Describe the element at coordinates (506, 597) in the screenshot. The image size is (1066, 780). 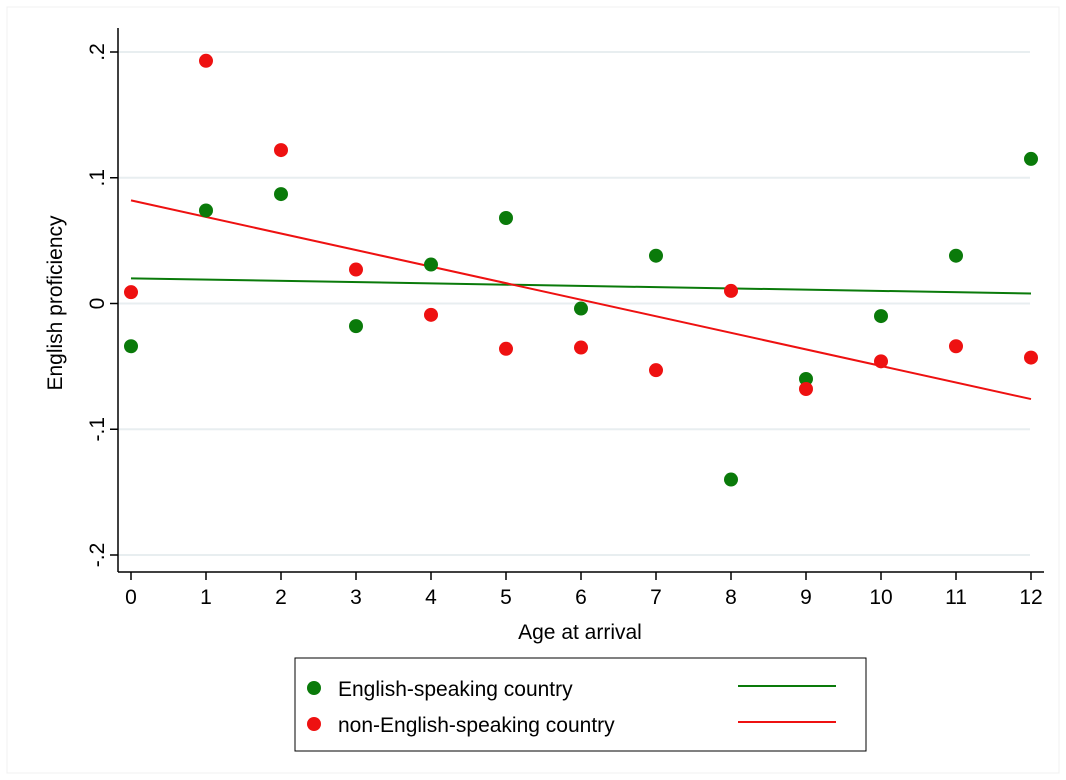
I see `x-tick-label-5: 5` at that location.